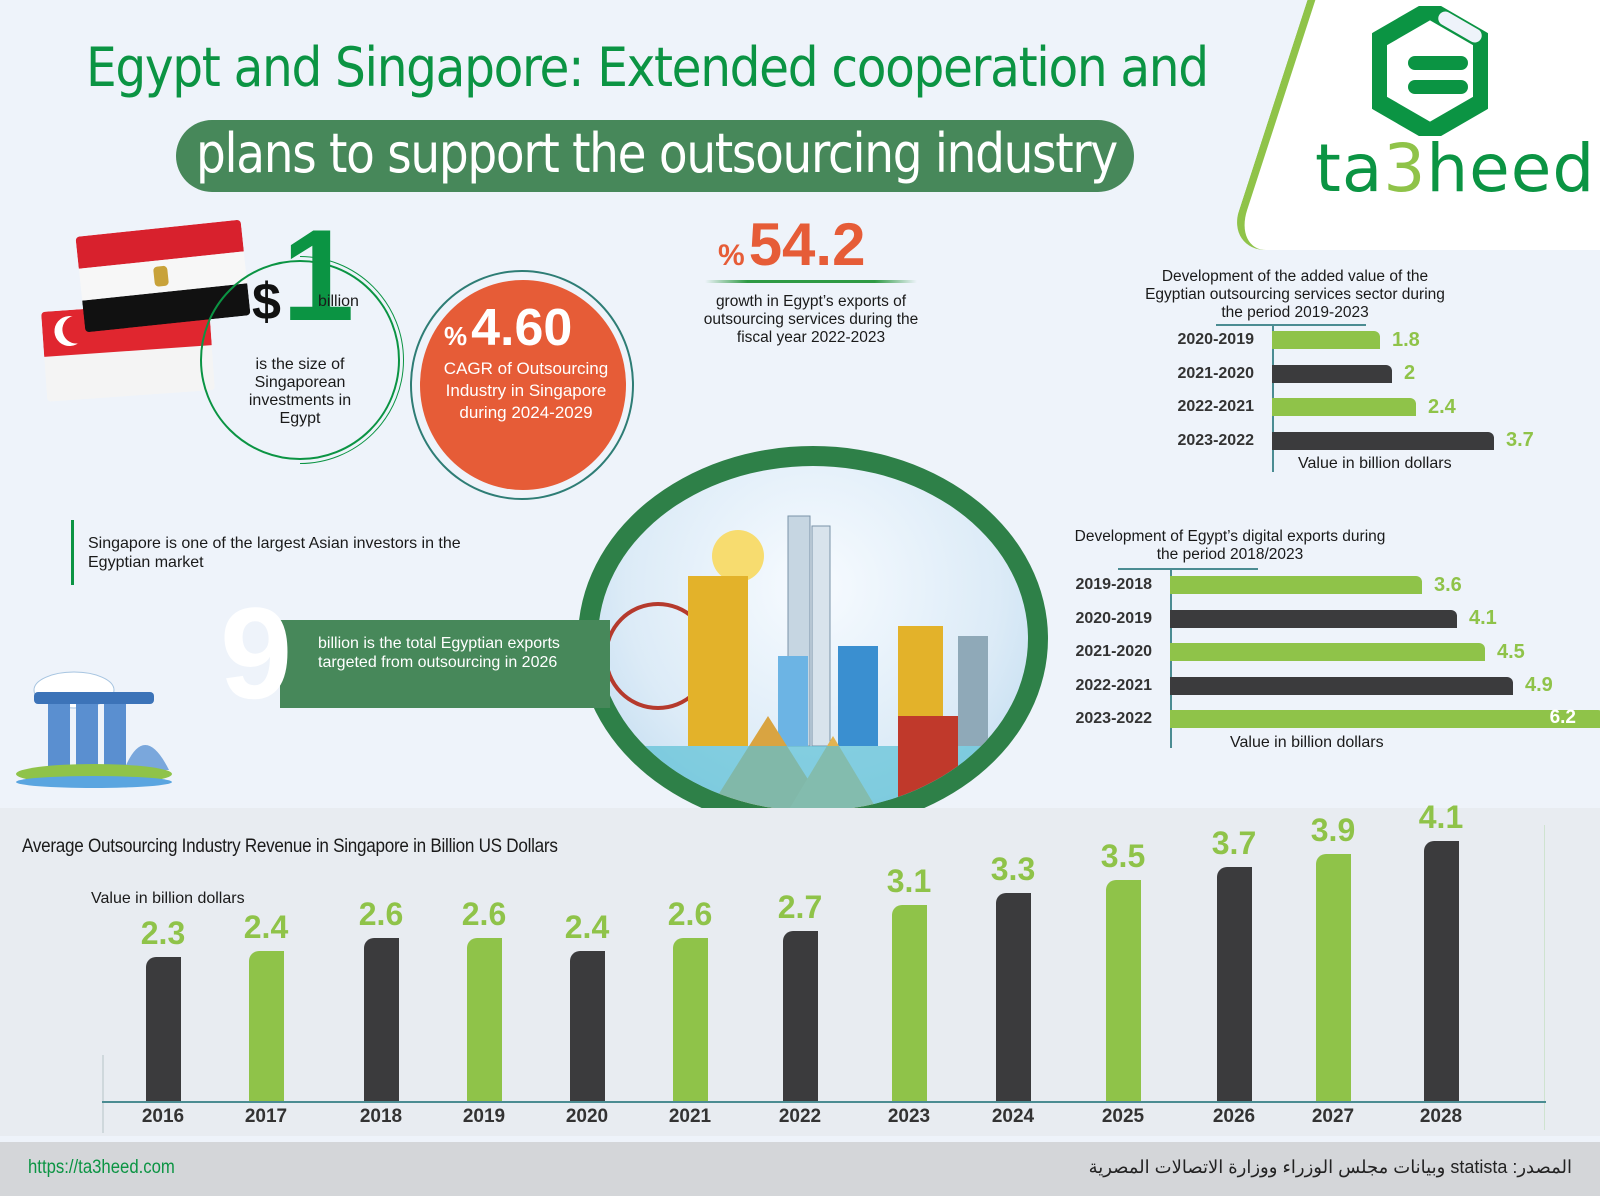 This screenshot has width=1600, height=1196. I want to click on growth-value: %54.2, so click(791, 244).